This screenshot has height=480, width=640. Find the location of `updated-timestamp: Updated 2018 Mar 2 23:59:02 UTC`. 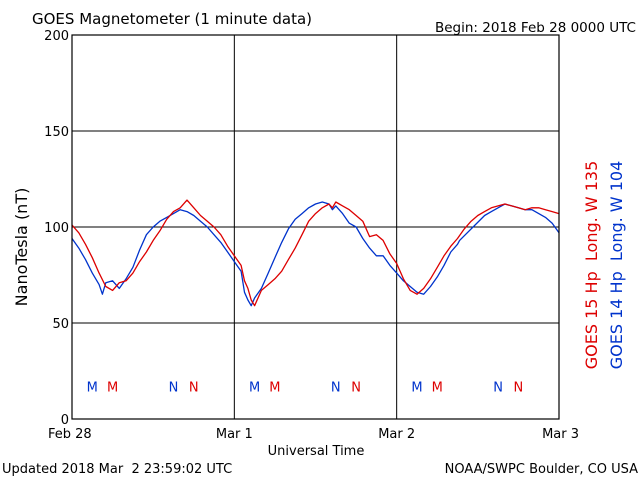

updated-timestamp: Updated 2018 Mar 2 23:59:02 UTC is located at coordinates (117, 469).